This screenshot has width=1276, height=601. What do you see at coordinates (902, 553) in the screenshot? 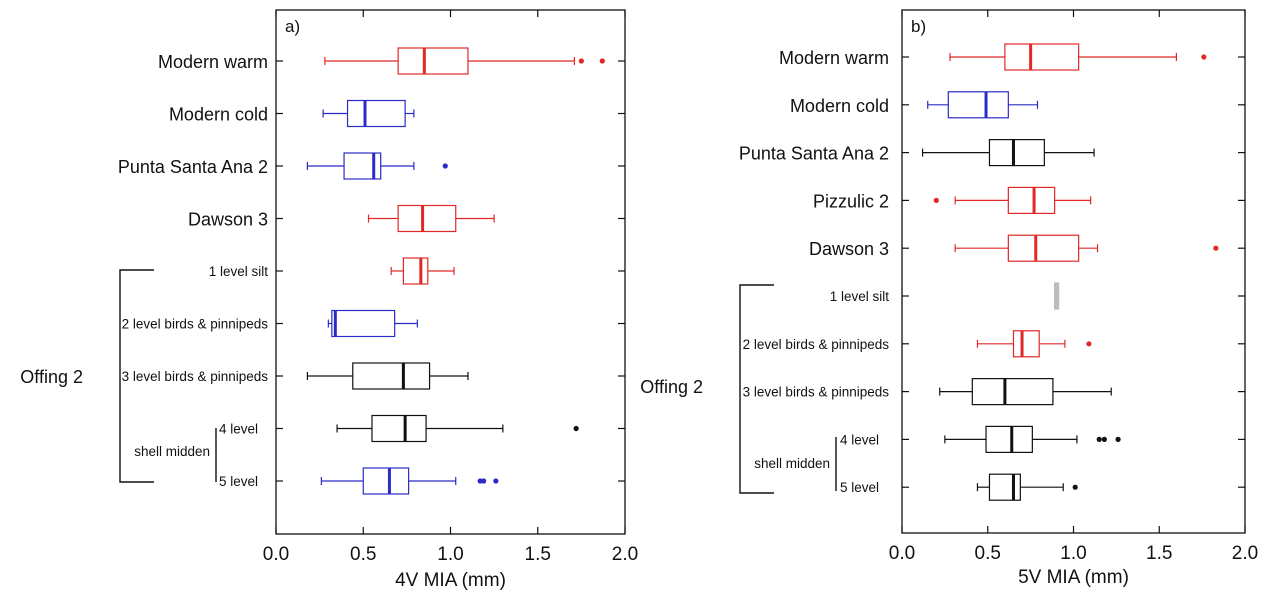
I see `panel-b-x-tick-label: 0.0` at bounding box center [902, 553].